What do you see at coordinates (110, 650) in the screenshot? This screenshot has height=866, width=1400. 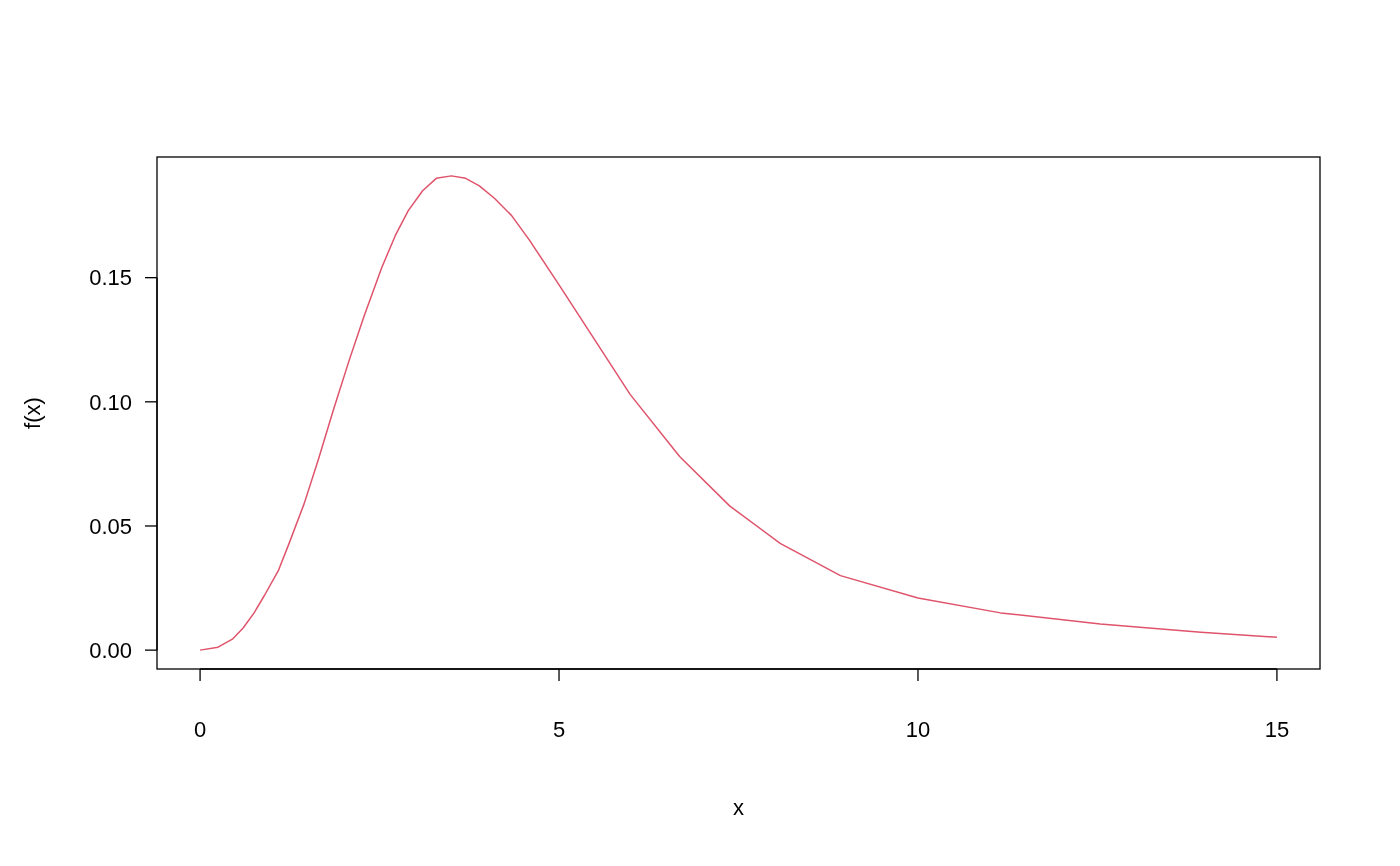 I see `y-tick-label: 0.00` at bounding box center [110, 650].